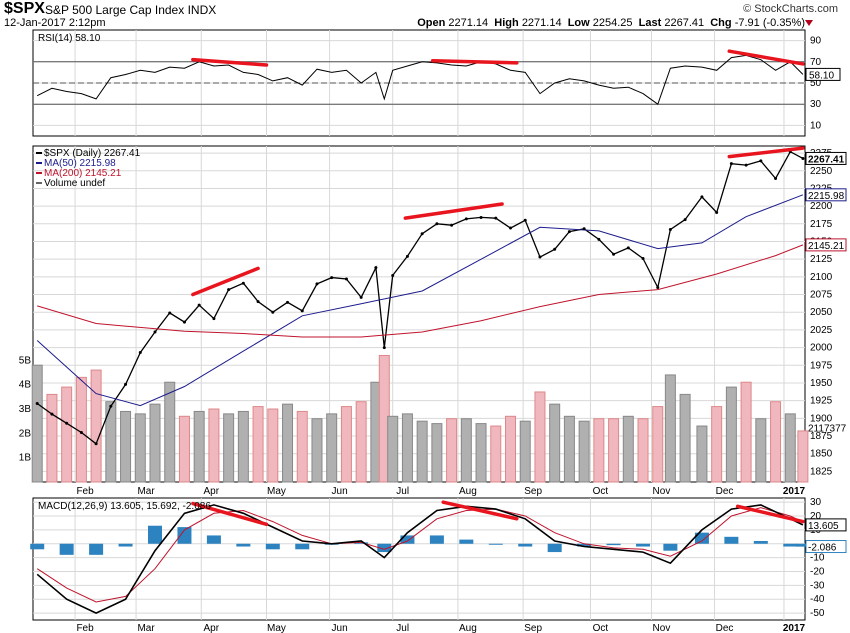  I want to click on price-y-tick-label: 2000, so click(821, 348).